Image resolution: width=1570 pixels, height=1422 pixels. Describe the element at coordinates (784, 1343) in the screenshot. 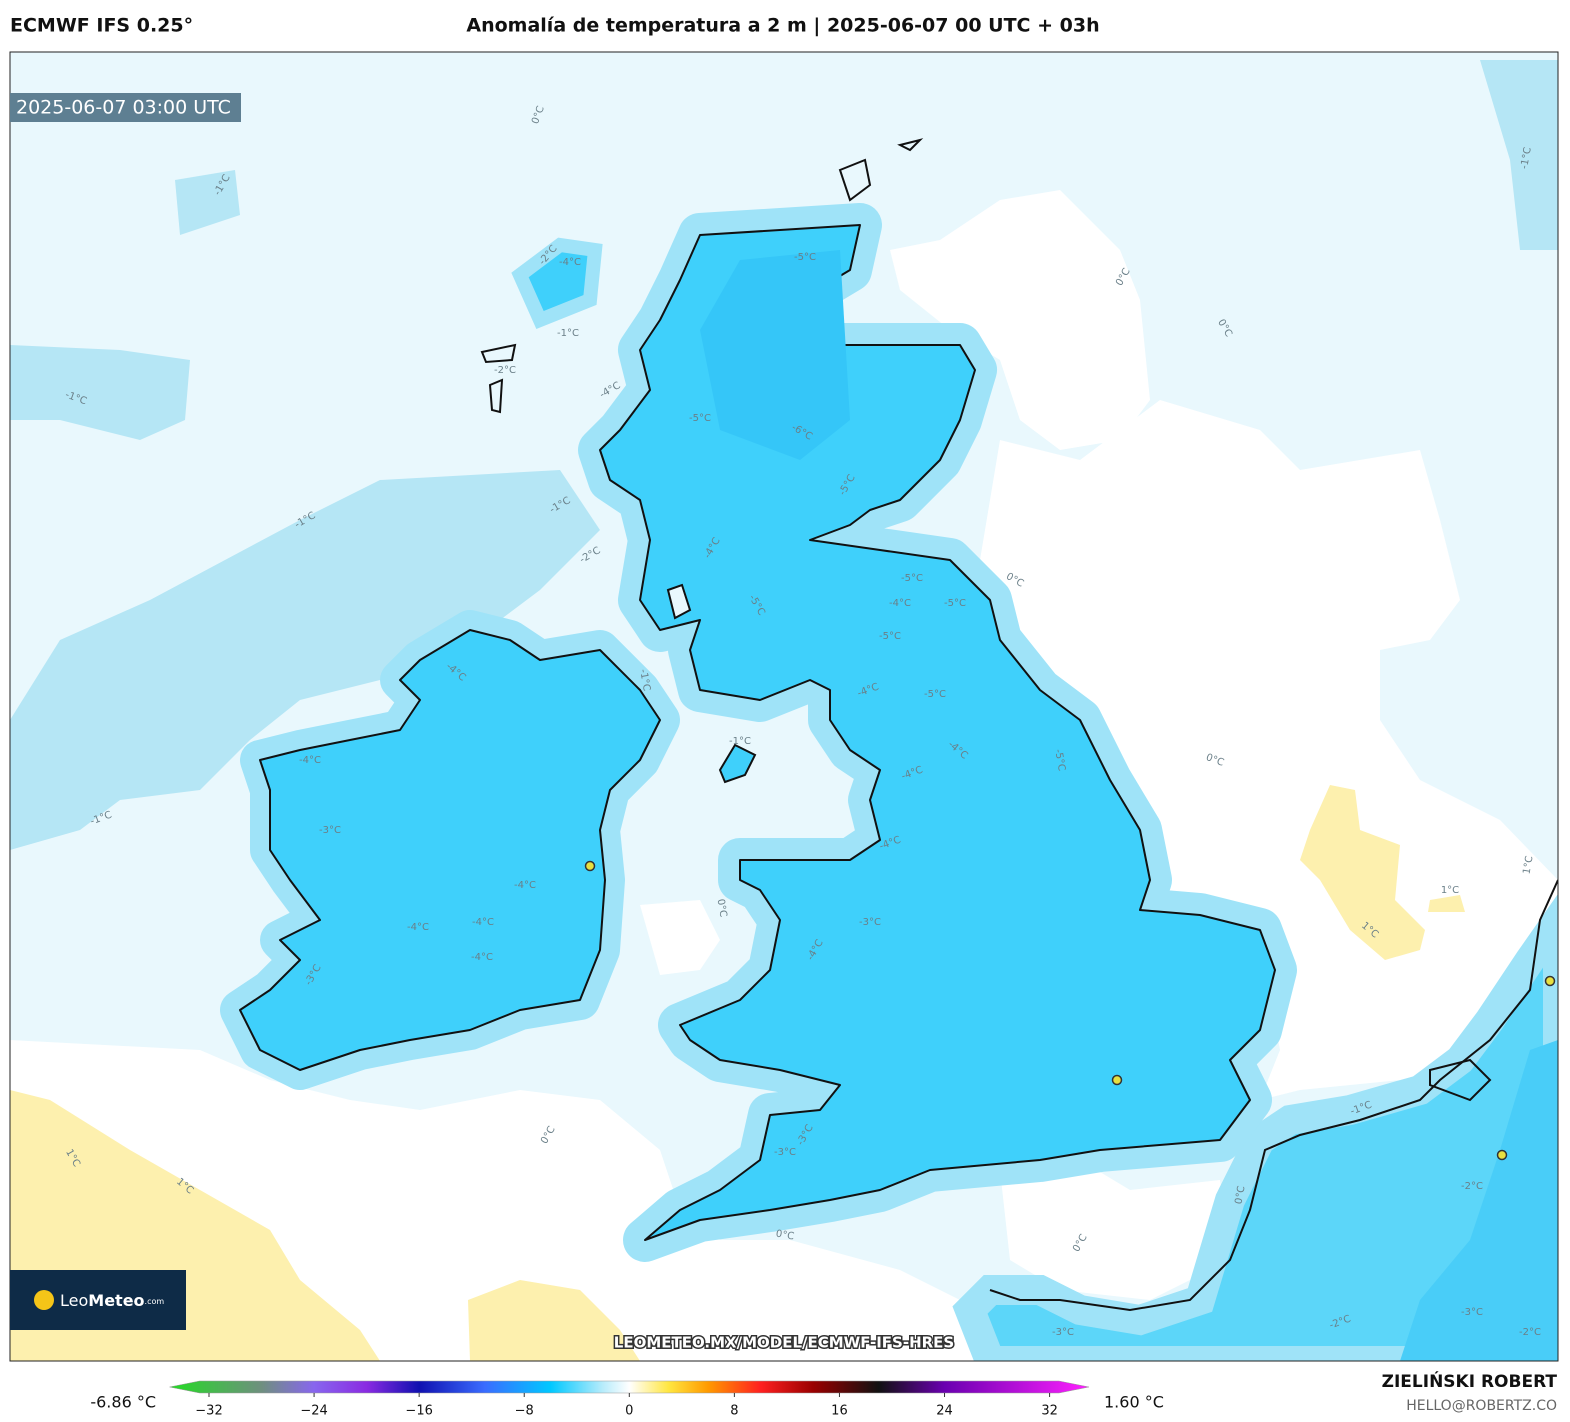

I see `watermark: LEOMETEO.MX/MODEL/ECMWF-IFS-HRES` at that location.